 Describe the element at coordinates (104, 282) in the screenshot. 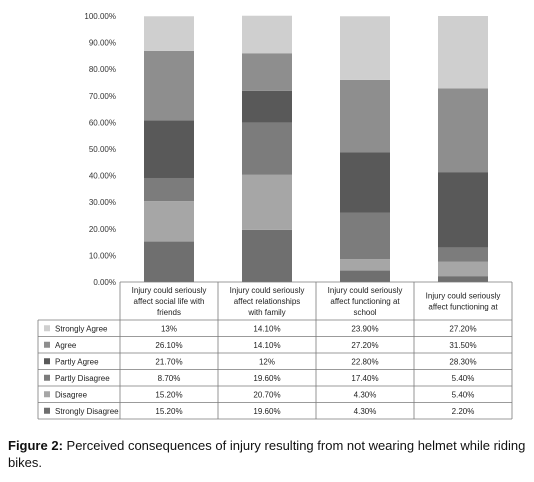

I see `y-tick-label: 0.00%` at that location.